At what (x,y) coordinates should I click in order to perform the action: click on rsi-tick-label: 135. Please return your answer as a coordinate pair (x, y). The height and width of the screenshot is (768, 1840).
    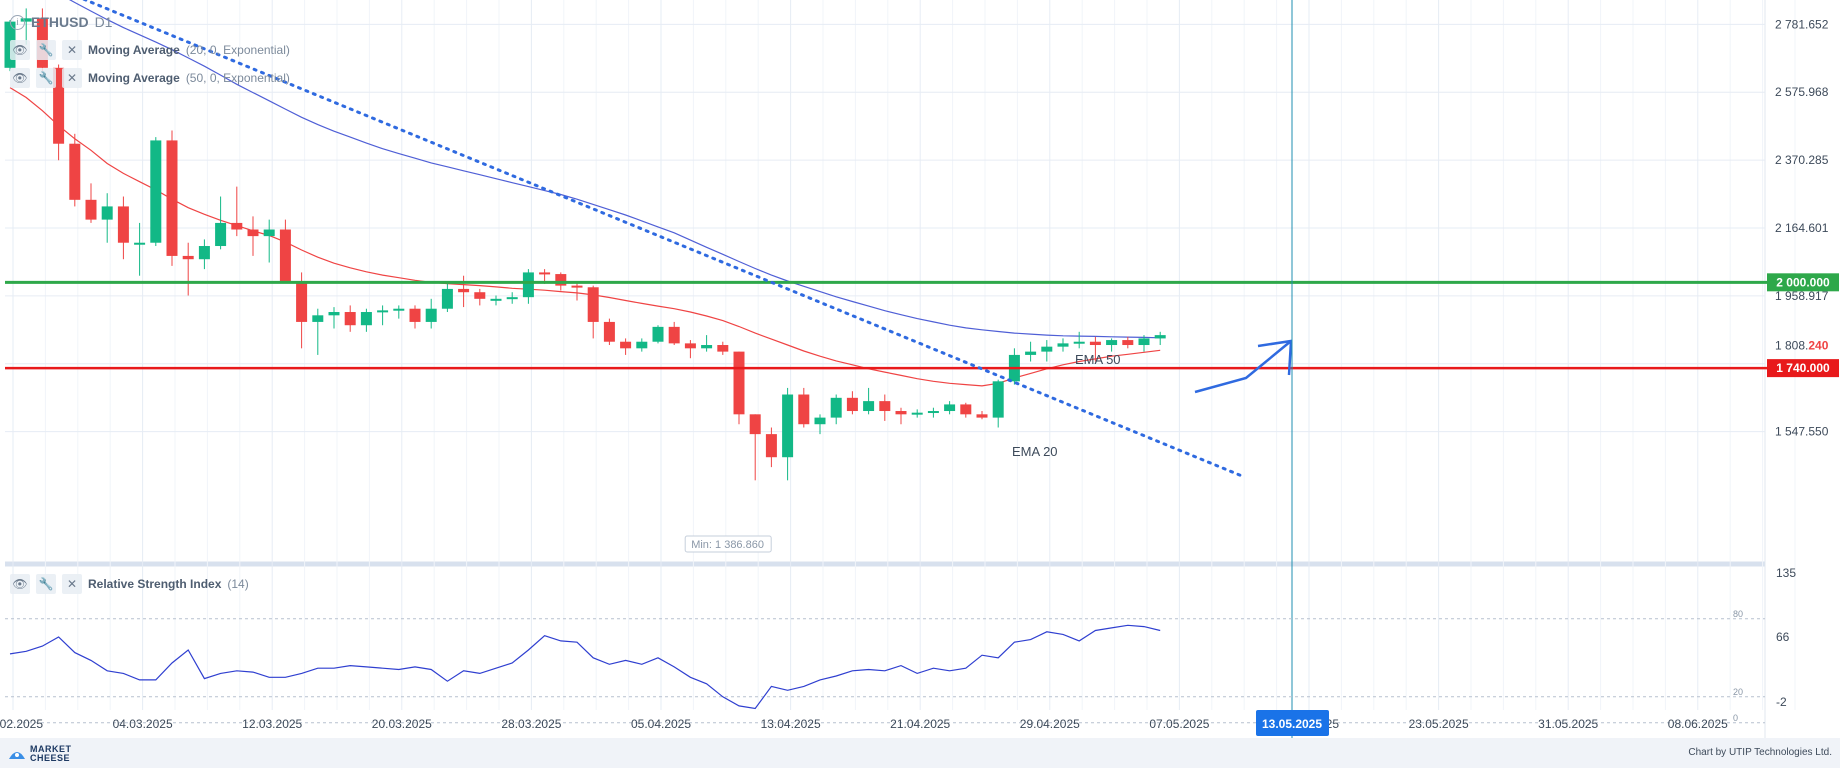
    Looking at the image, I should click on (1786, 573).